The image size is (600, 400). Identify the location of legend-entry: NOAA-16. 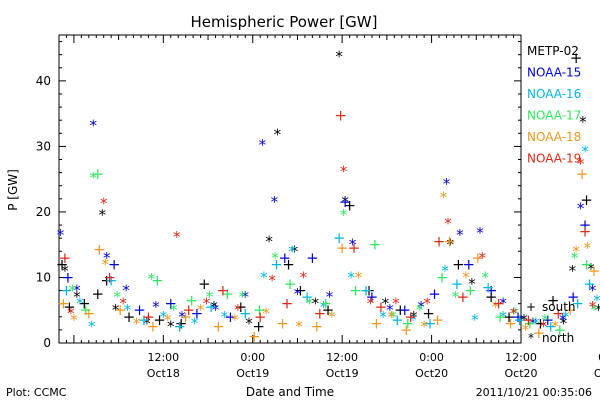
(554, 94).